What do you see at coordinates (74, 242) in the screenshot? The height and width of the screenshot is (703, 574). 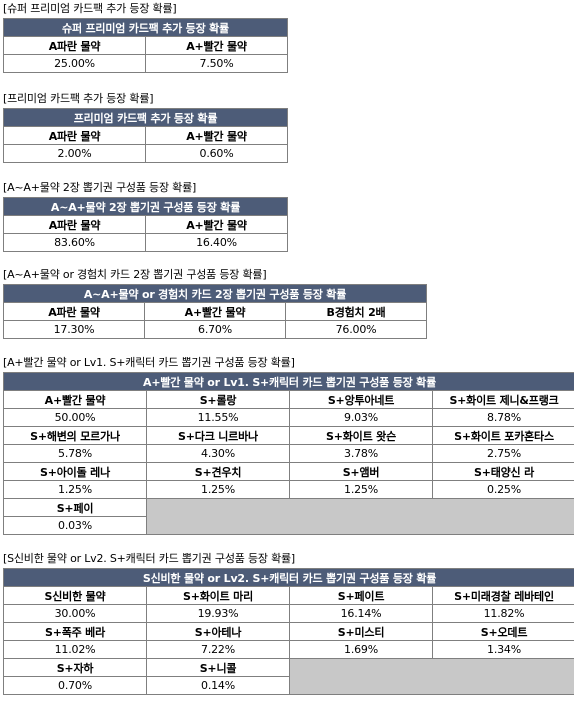 I see `probability-cell: 83.60%` at bounding box center [74, 242].